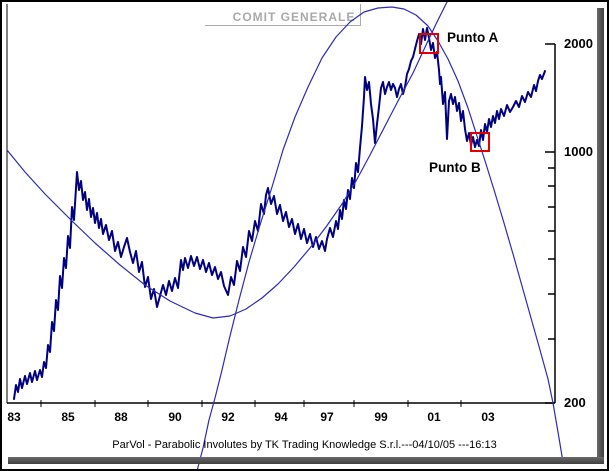  I want to click on x-axis-label: 94, so click(281, 417).